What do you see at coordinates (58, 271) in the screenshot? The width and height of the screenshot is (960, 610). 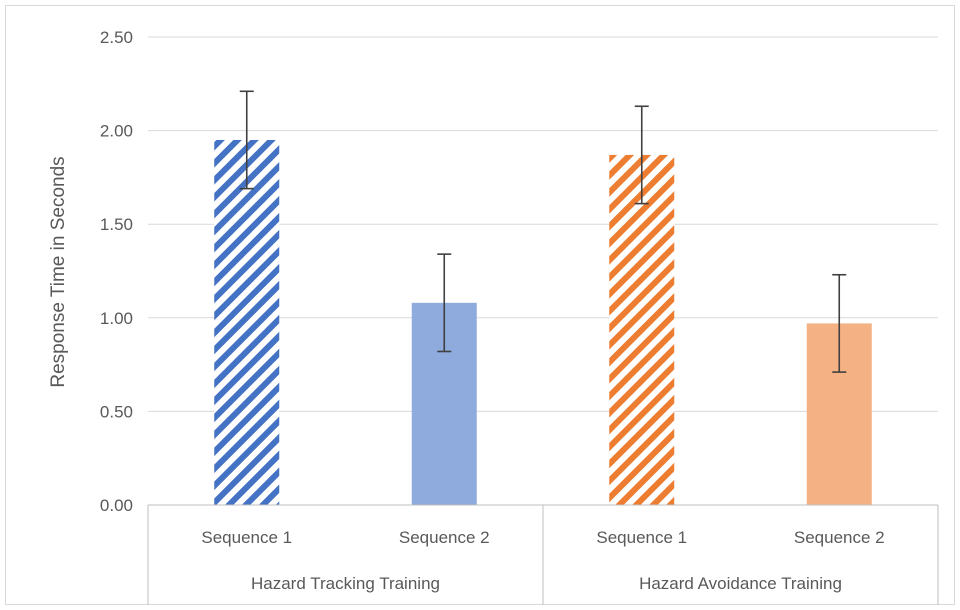 I see `y-axis-label: Response Time in Seconds` at bounding box center [58, 271].